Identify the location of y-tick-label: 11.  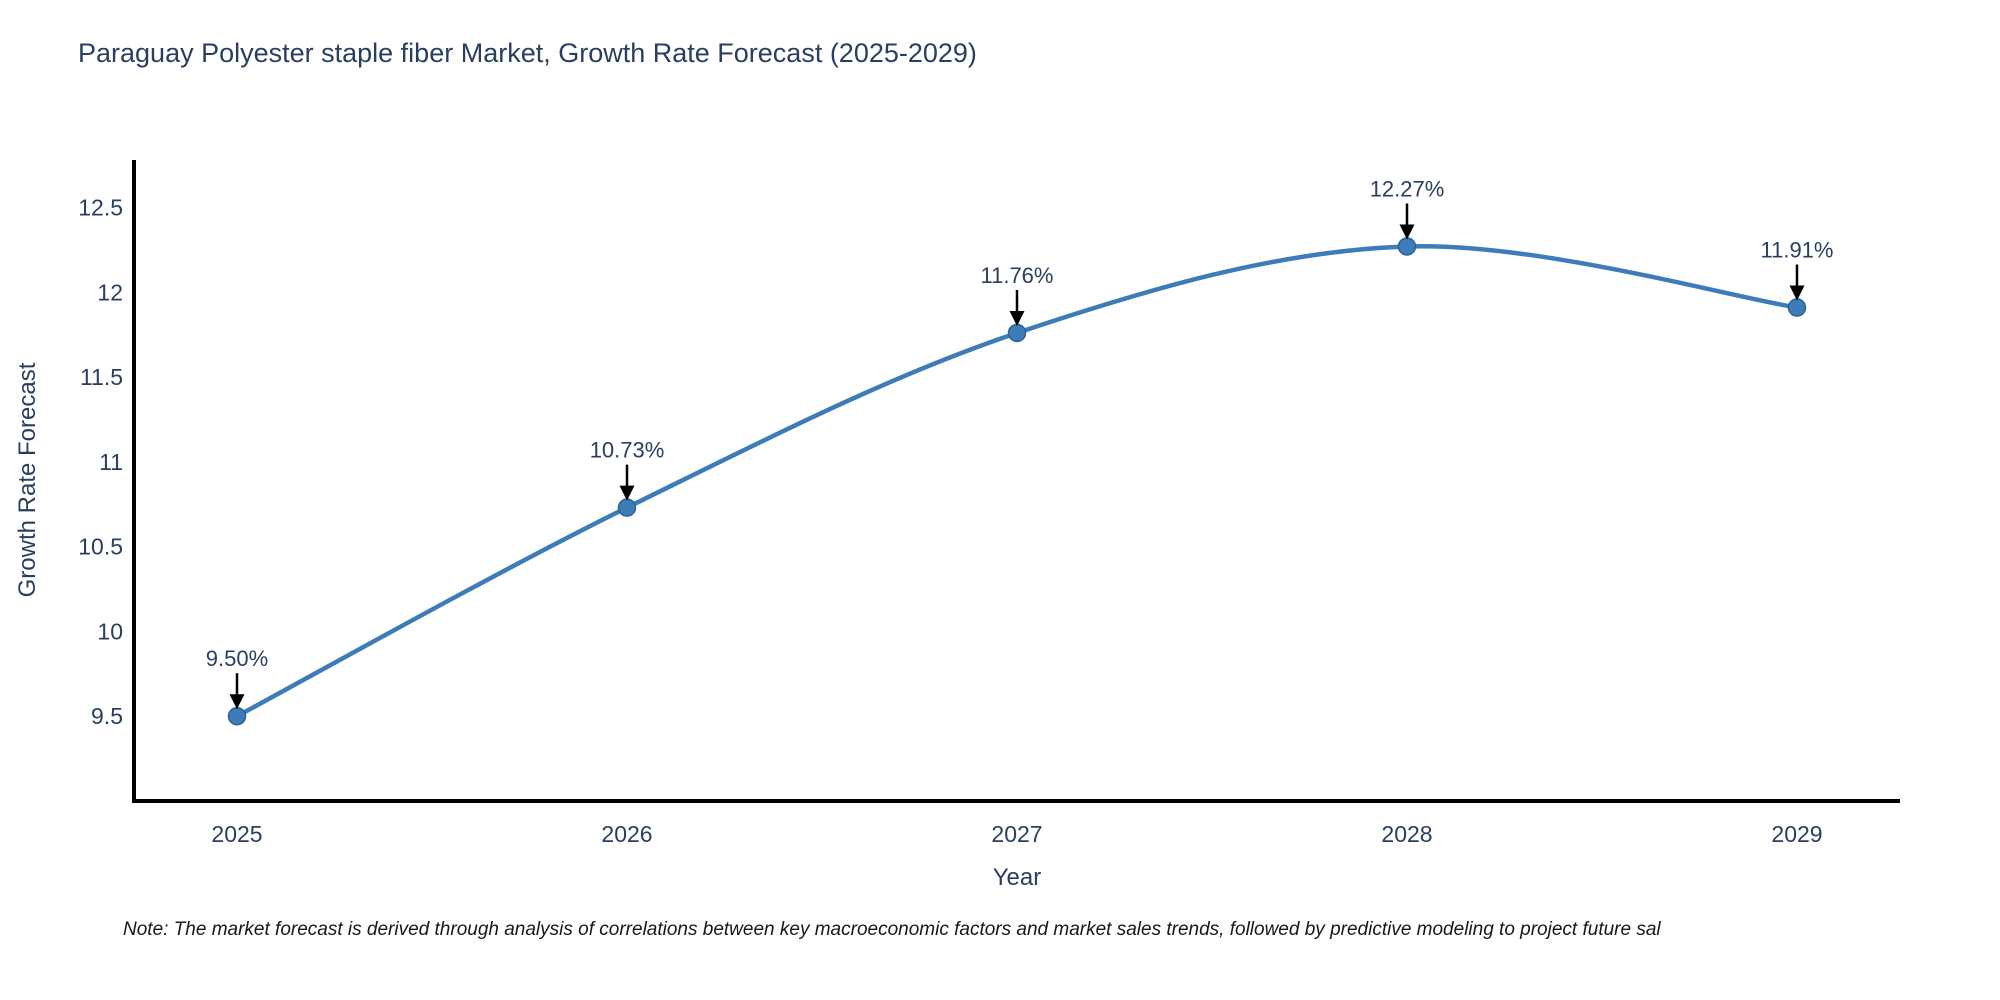
(111, 462).